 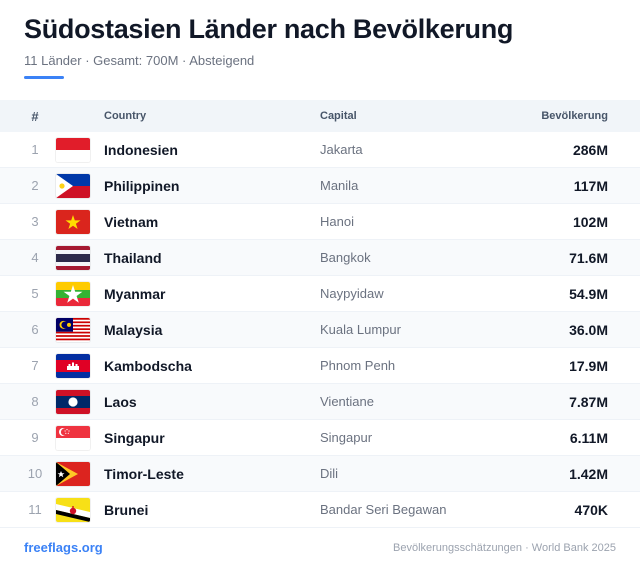 What do you see at coordinates (588, 365) in the screenshot?
I see `population-cell: 17.9M` at bounding box center [588, 365].